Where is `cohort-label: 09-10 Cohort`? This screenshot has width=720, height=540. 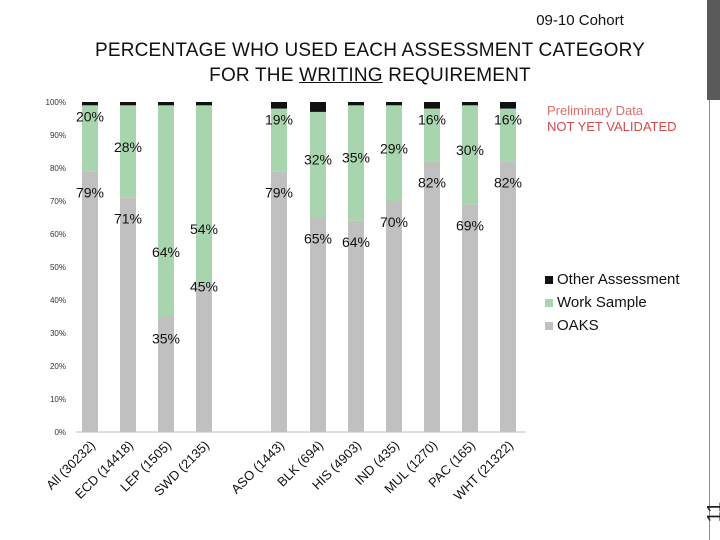
cohort-label: 09-10 Cohort is located at coordinates (580, 20).